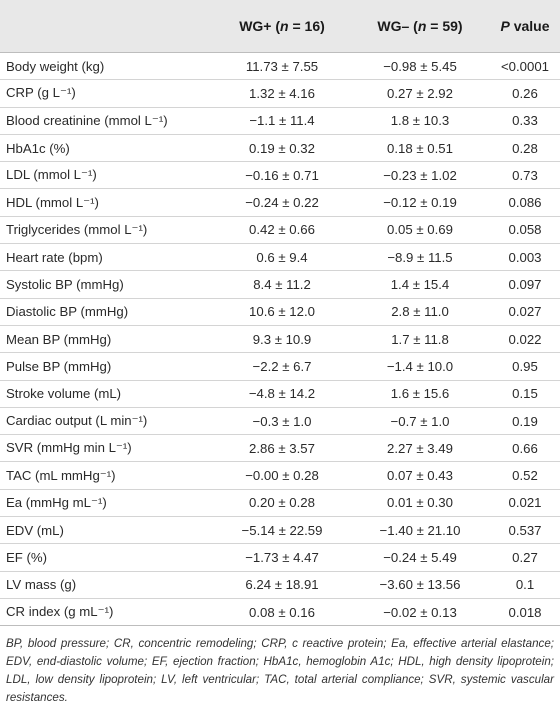 The width and height of the screenshot is (560, 707). I want to click on row-wg-plus-value: 0.6 ± 9.4, so click(282, 257).